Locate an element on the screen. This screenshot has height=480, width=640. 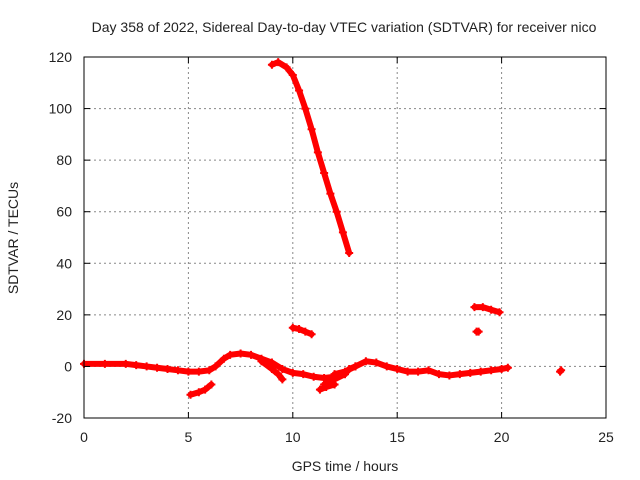
x-tick-label: 20 is located at coordinates (502, 437).